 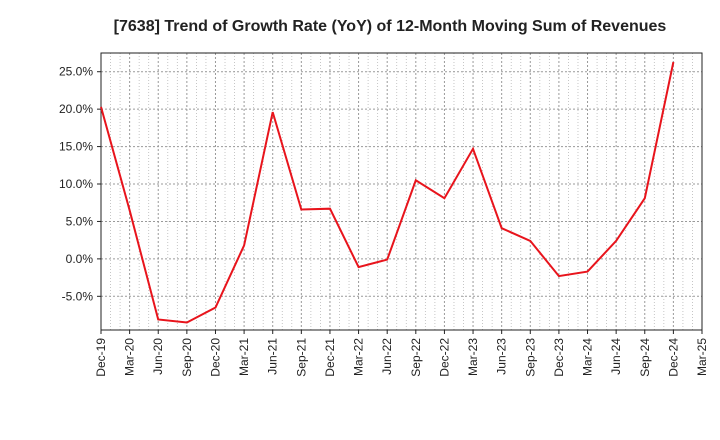 What do you see at coordinates (273, 356) in the screenshot?
I see `x-tick-label: Jun-21` at bounding box center [273, 356].